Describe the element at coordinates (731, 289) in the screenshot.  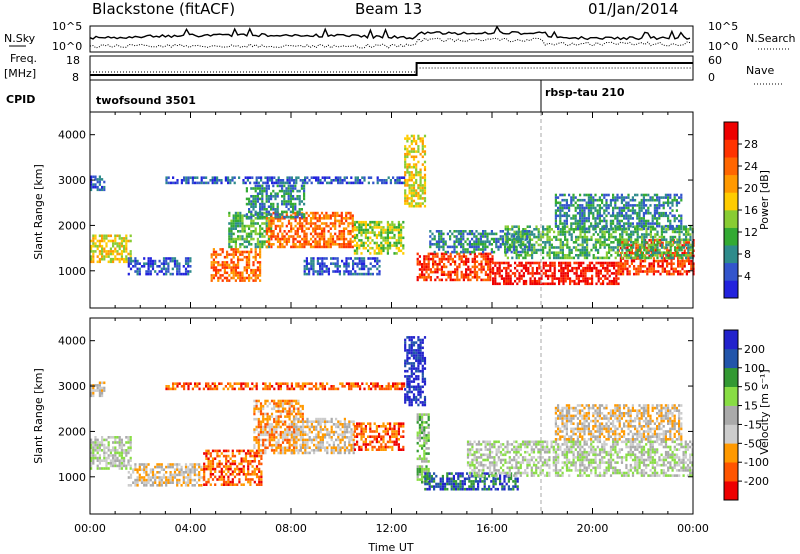
I see `power-colorbar-swatch` at that location.